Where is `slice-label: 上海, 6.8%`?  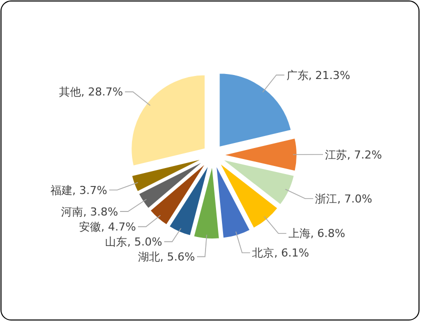
slice-label: 上海, 6.8% is located at coordinates (317, 233).